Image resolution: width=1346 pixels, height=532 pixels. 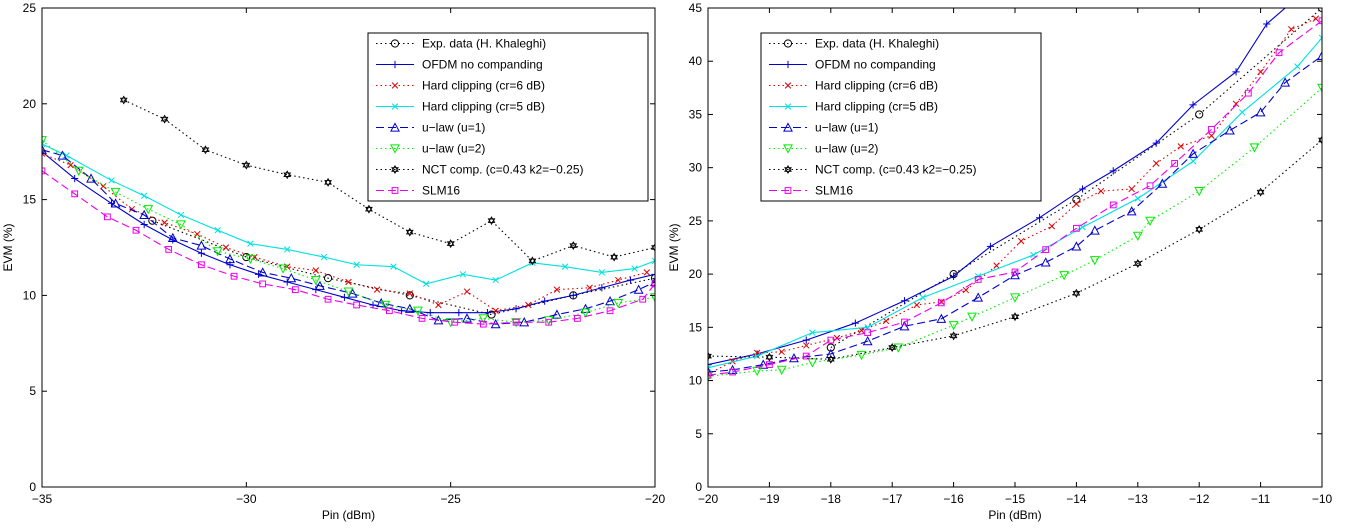 What do you see at coordinates (1015, 499) in the screenshot?
I see `x-tick-label: −15` at bounding box center [1015, 499].